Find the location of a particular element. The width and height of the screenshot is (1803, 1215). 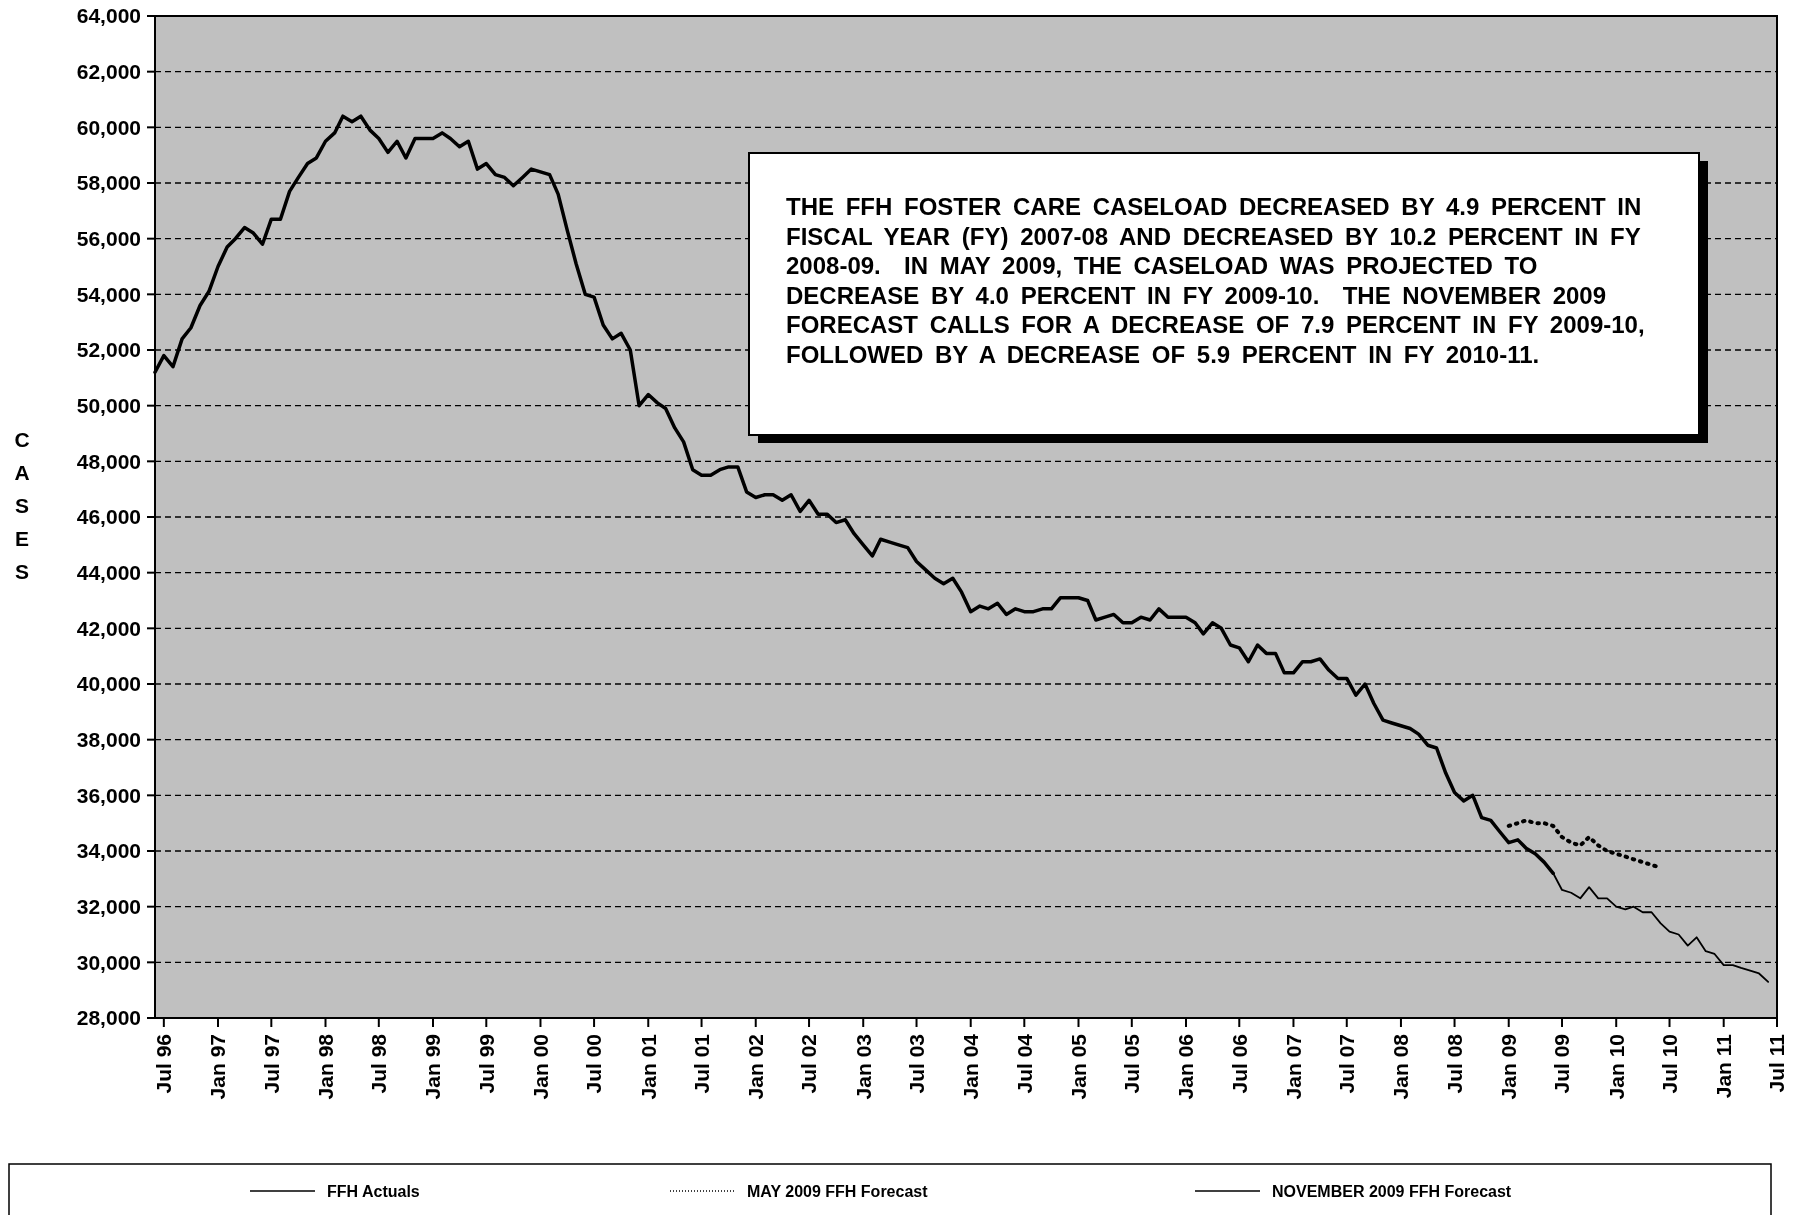

x-tick-label: Jan 08 is located at coordinates (1401, 1066).